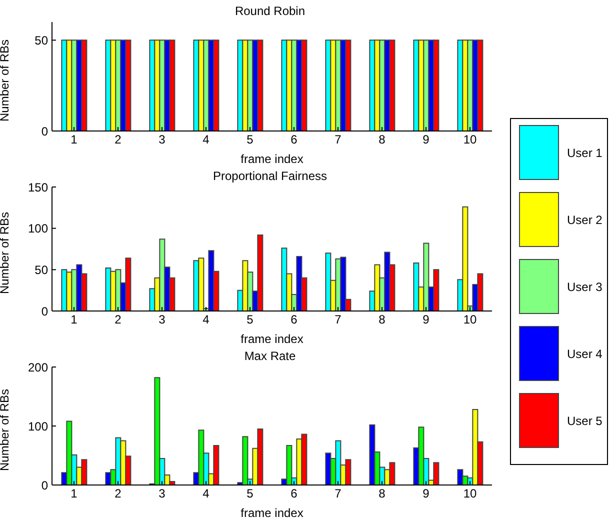  I want to click on chart-title: Max Rate, so click(270, 356).